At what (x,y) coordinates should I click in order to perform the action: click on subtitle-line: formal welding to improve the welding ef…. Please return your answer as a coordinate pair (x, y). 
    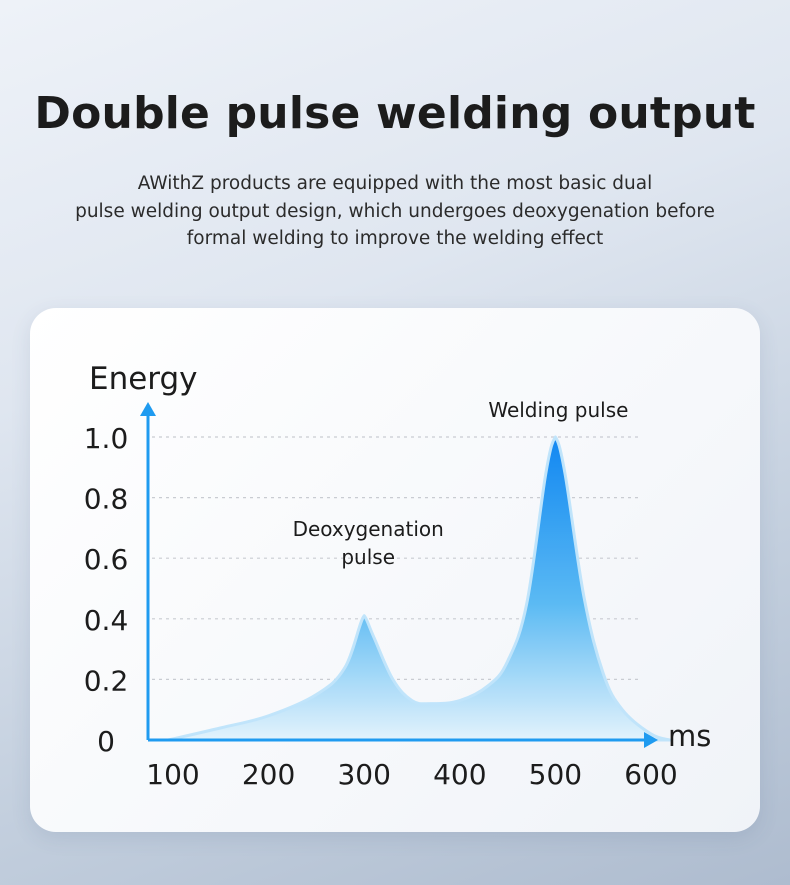
    Looking at the image, I should click on (395, 238).